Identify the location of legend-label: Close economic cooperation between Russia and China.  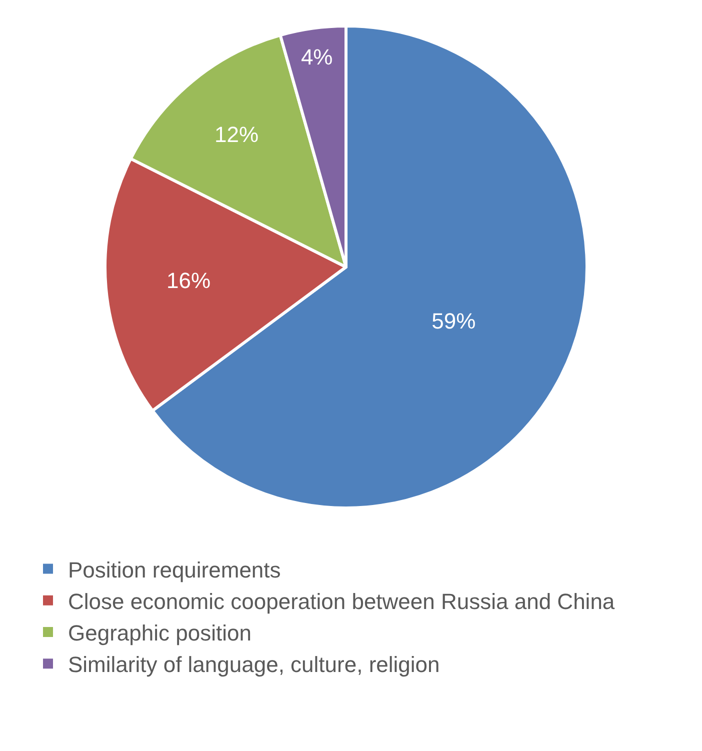
(342, 601).